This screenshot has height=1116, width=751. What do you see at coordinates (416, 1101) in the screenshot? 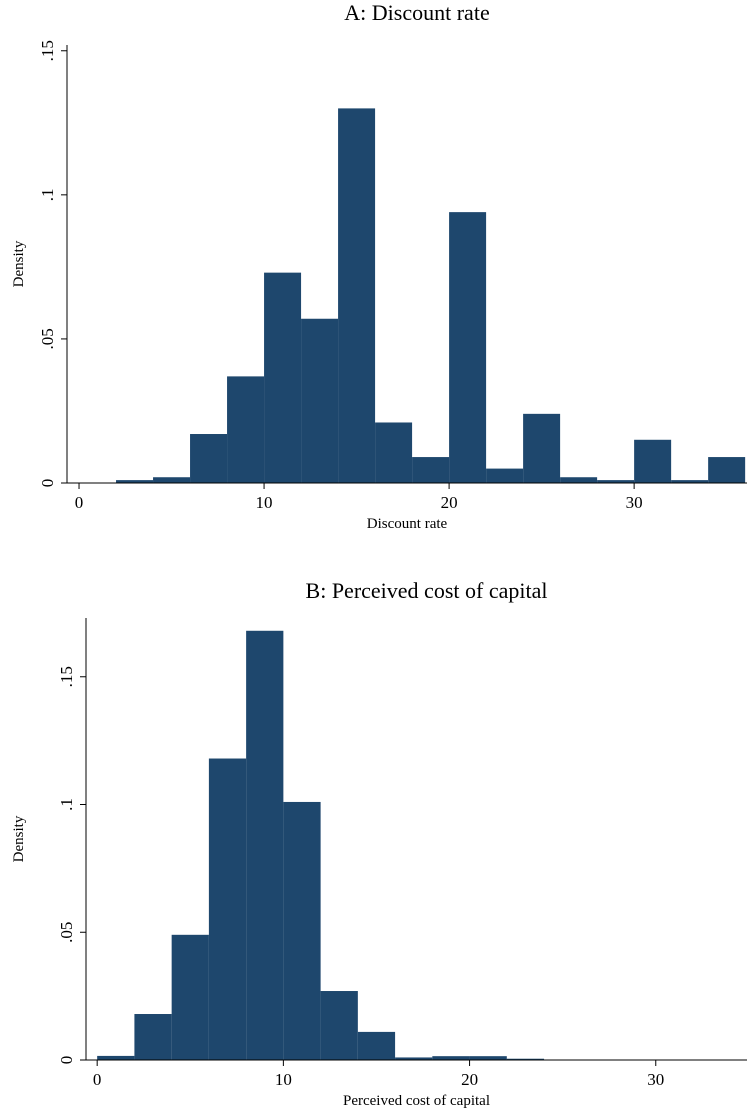
I see `x-axis-label: Perceived cost of capital` at bounding box center [416, 1101].